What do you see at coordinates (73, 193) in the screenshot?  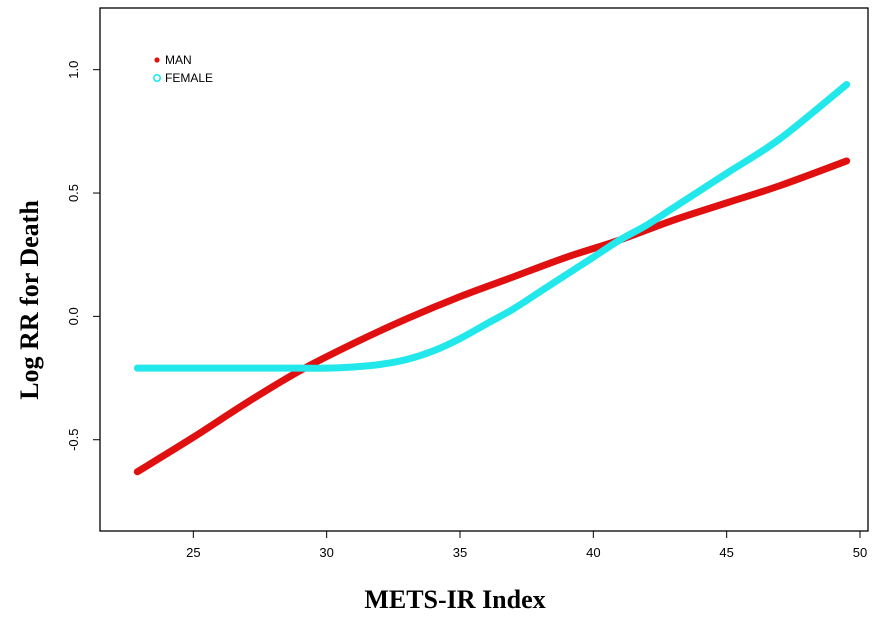 I see `y-tick-label: 0.5` at bounding box center [73, 193].